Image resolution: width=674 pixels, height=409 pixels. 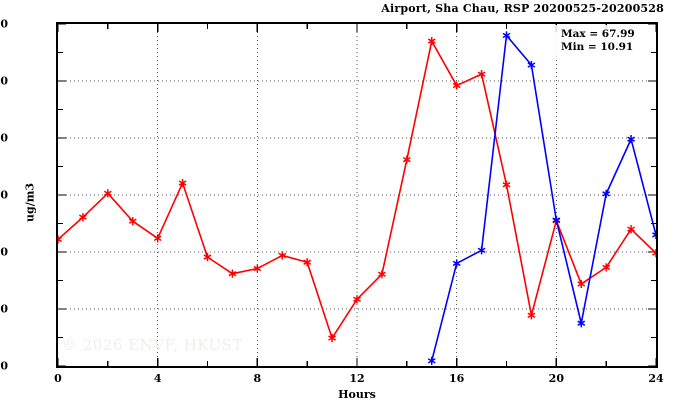 I want to click on stats-min: Min = 10.91, so click(x=597, y=47).